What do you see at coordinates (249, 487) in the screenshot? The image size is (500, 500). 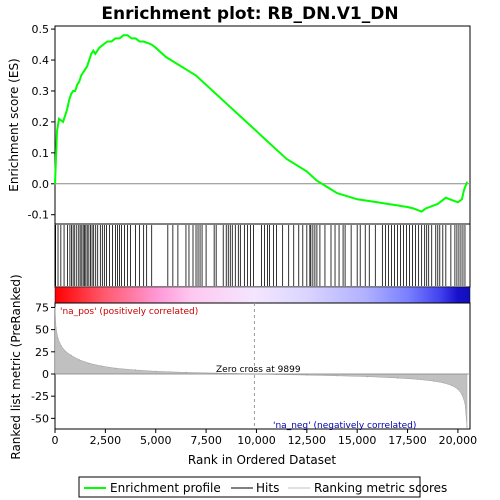 I see `legend-frame` at bounding box center [249, 487].